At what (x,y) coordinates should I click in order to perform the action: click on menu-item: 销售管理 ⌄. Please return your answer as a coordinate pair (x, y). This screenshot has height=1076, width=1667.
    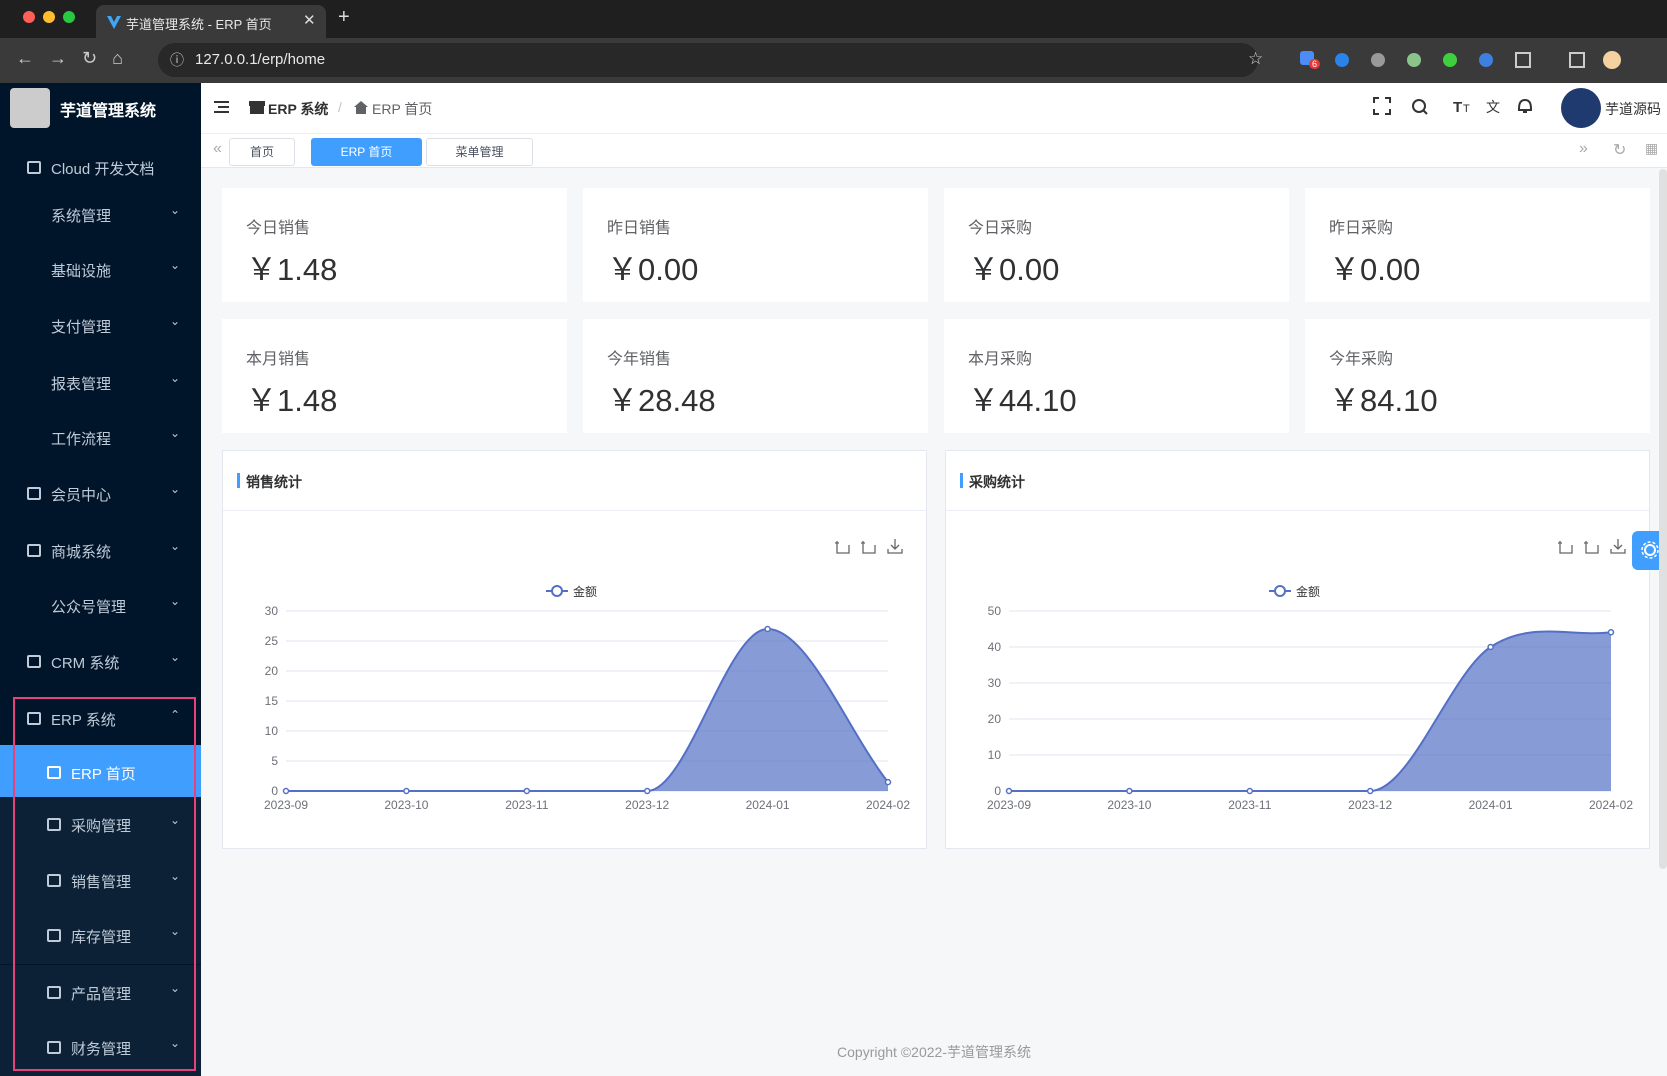
    Looking at the image, I should click on (100, 881).